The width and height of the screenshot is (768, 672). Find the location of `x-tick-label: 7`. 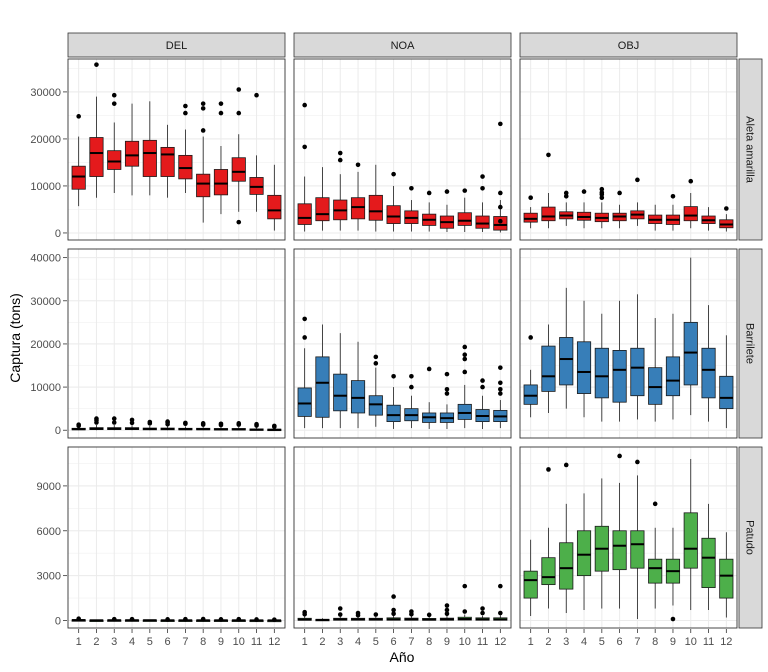

x-tick-label: 7 is located at coordinates (637, 642).